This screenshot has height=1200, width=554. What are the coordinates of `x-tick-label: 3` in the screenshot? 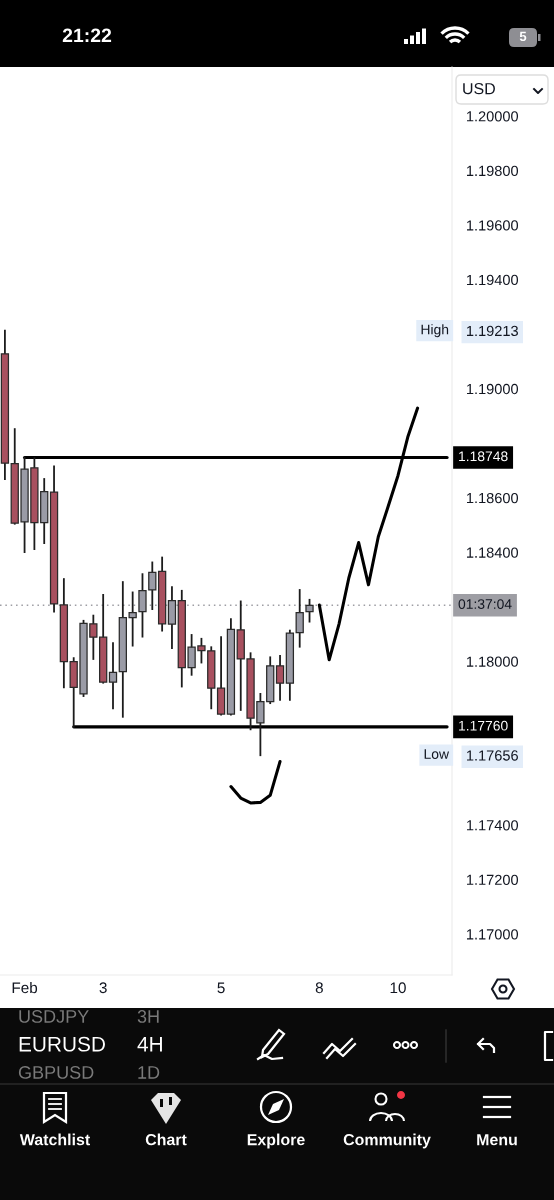 It's located at (103, 988).